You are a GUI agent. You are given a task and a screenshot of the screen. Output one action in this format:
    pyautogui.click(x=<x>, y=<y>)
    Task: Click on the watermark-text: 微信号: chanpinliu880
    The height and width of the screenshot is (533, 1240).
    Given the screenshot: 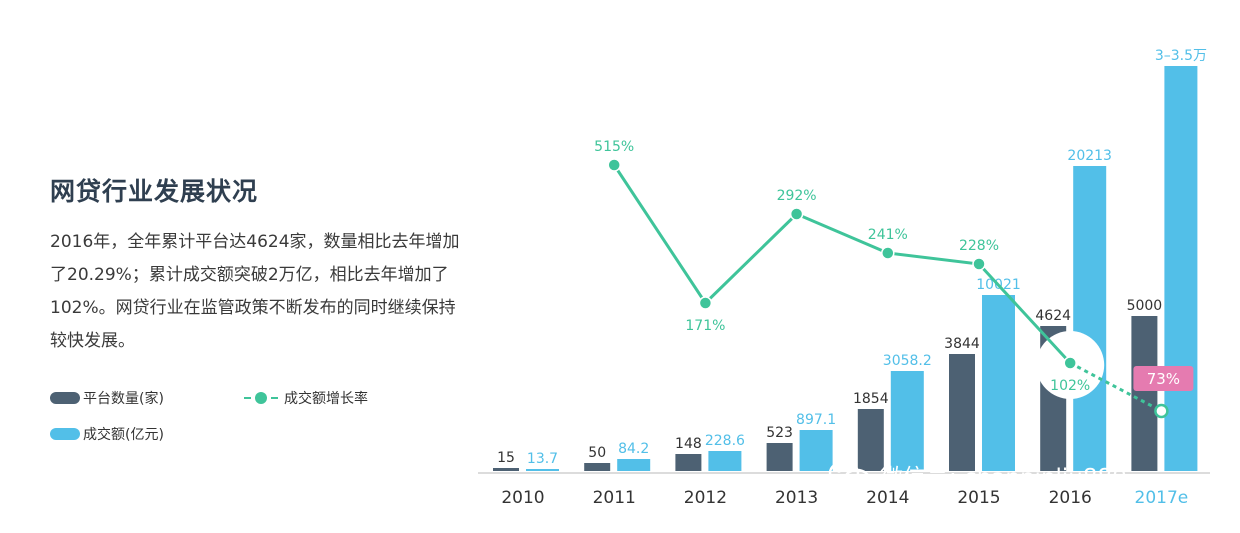 What is the action you would take?
    pyautogui.click(x=1003, y=478)
    